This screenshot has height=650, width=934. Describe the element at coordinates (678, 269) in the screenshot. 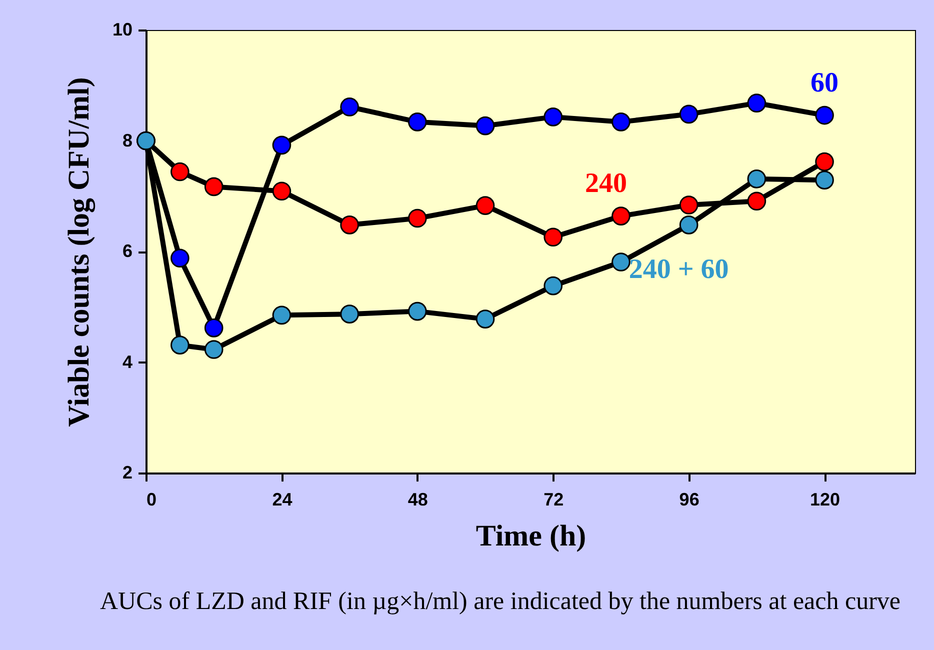

I see `series-label: 240 + 60` at that location.